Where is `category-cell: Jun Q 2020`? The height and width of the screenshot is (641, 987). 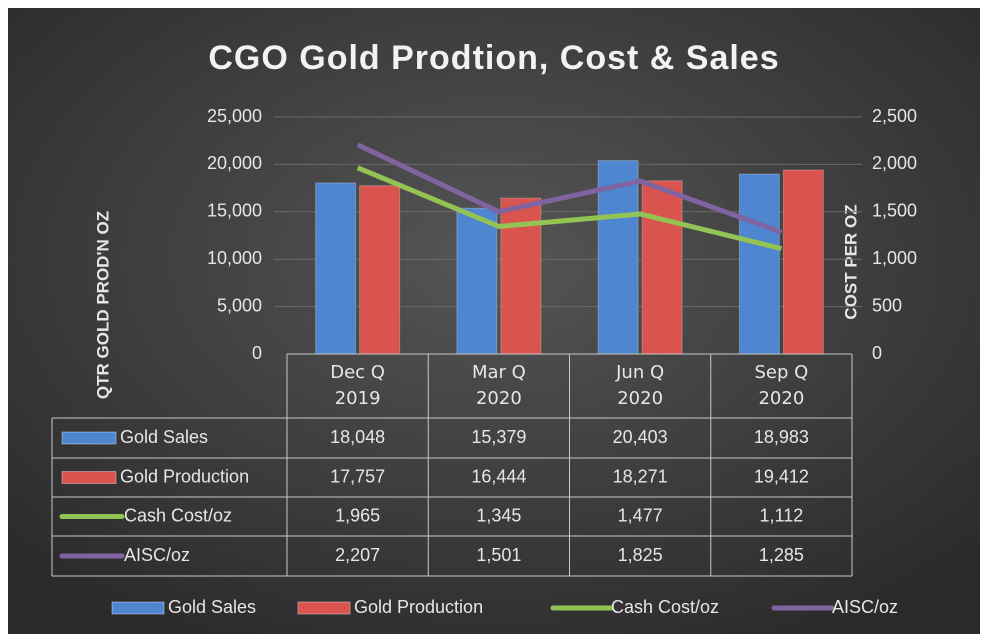
category-cell: Jun Q 2020 is located at coordinates (640, 385).